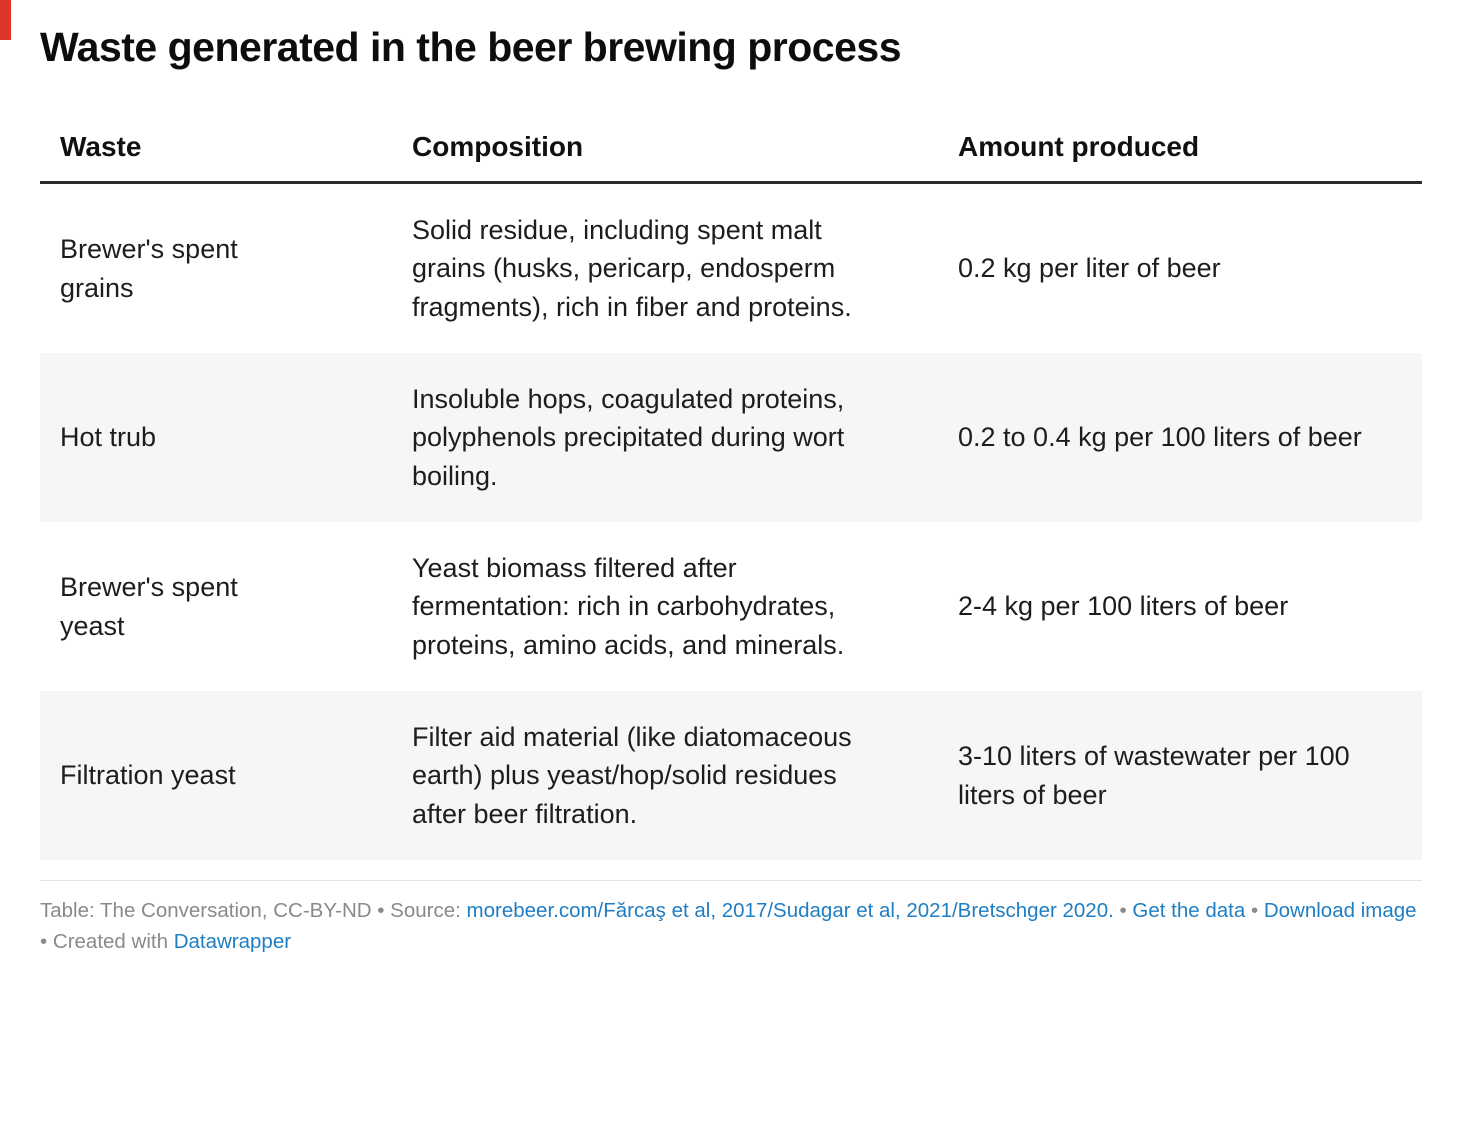 The image size is (1462, 1128). Describe the element at coordinates (1189, 911) in the screenshot. I see `get-the-data-link: Get the data` at that location.